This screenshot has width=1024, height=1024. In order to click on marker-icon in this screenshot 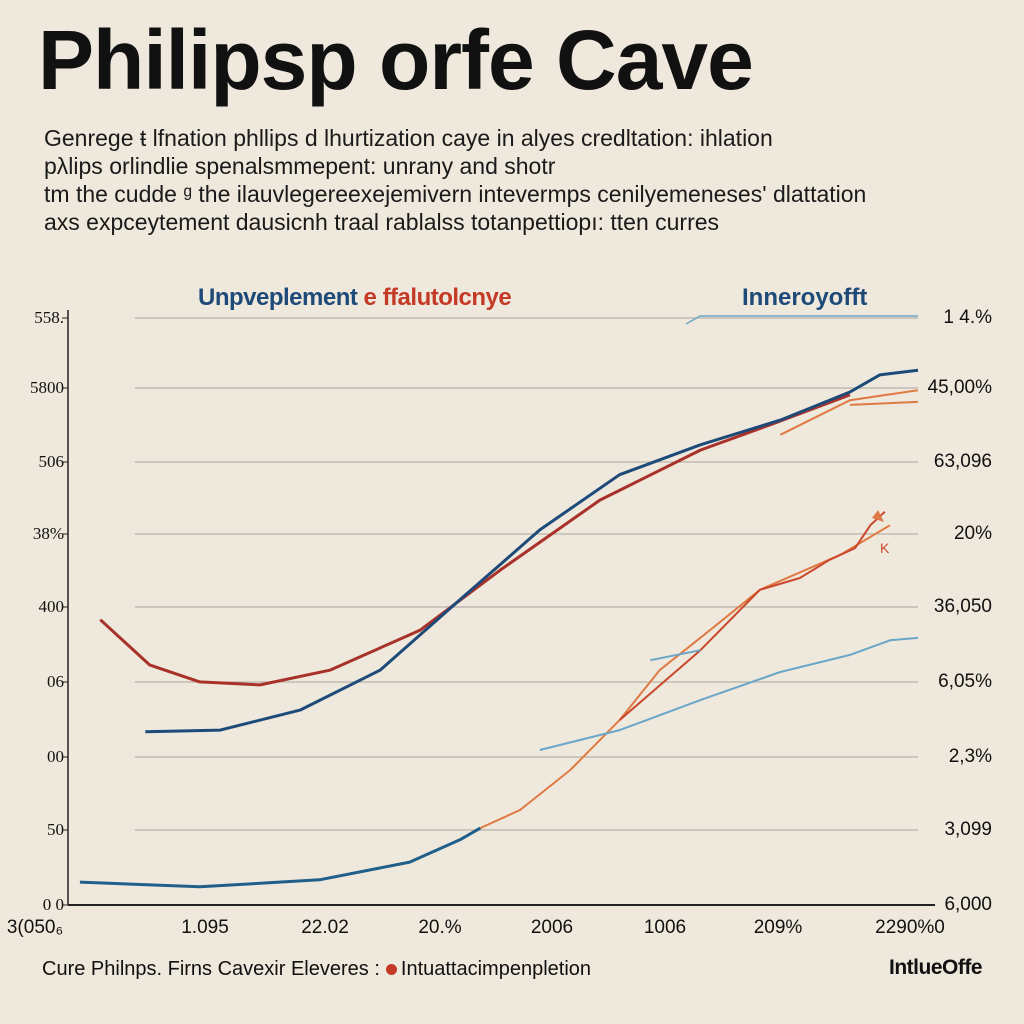, I will do `click(878, 516)`.